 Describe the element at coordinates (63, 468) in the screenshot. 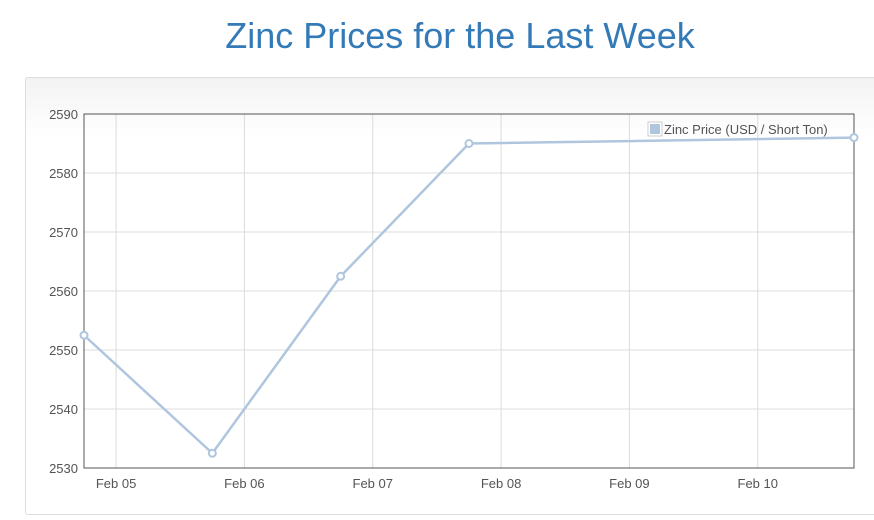

I see `y-tick-label: 2530` at that location.